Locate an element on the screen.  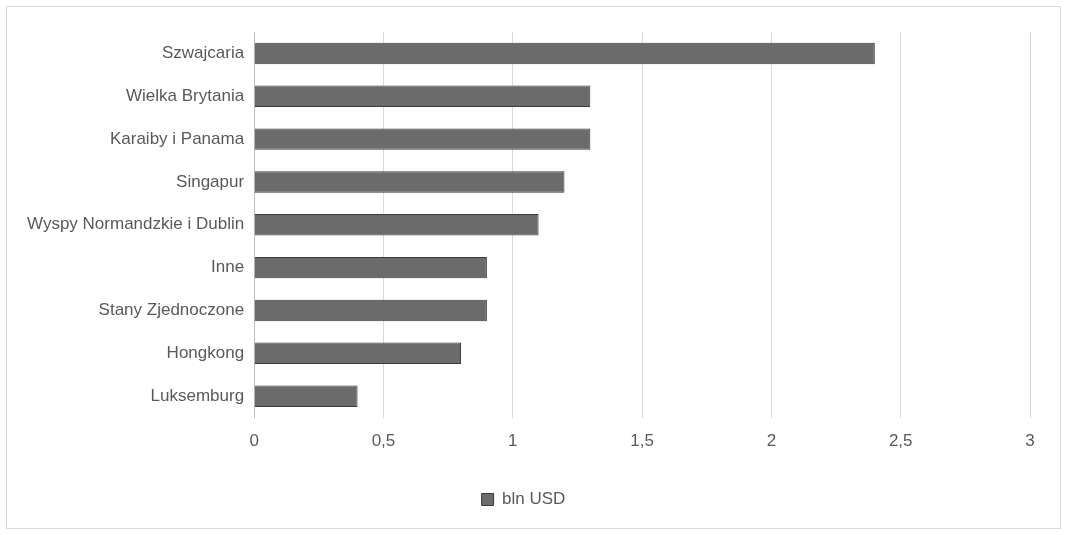
x-tick-label: 0,5 is located at coordinates (383, 441).